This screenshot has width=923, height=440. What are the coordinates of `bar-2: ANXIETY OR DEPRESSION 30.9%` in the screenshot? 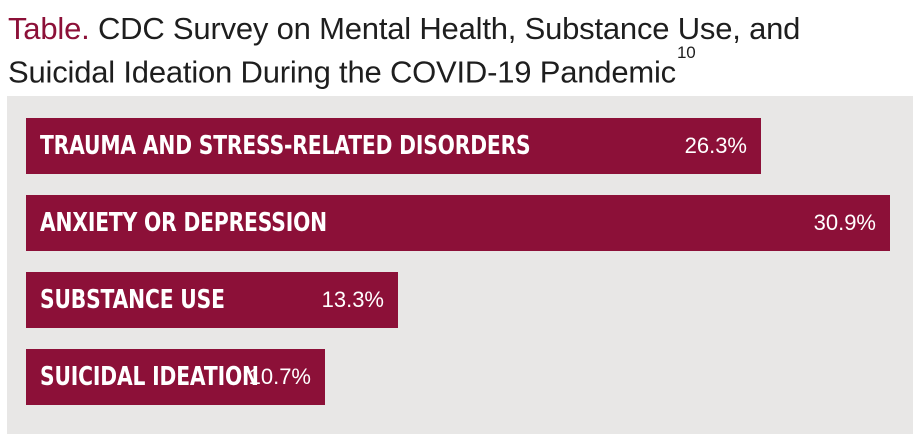 It's located at (458, 223).